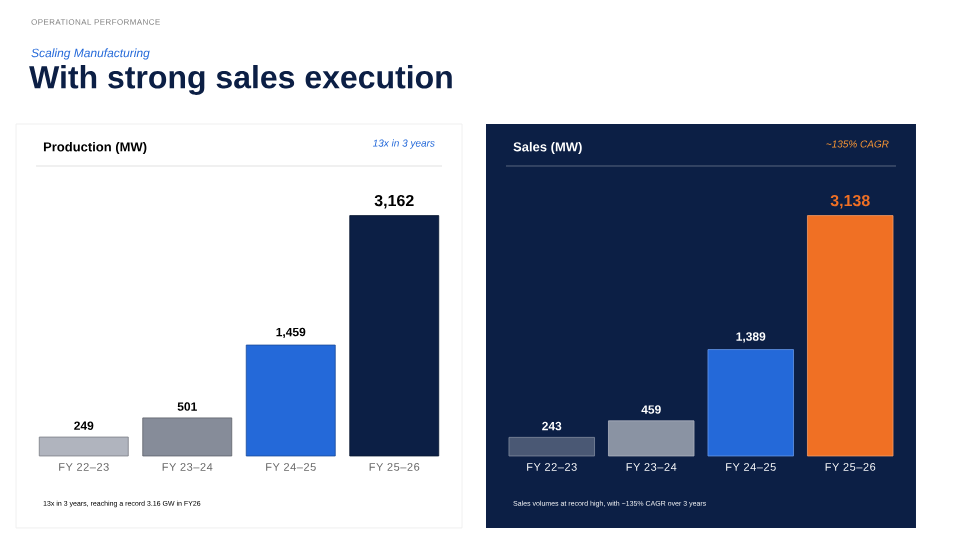 The height and width of the screenshot is (540, 960). I want to click on data-label: 3,138, so click(850, 201).